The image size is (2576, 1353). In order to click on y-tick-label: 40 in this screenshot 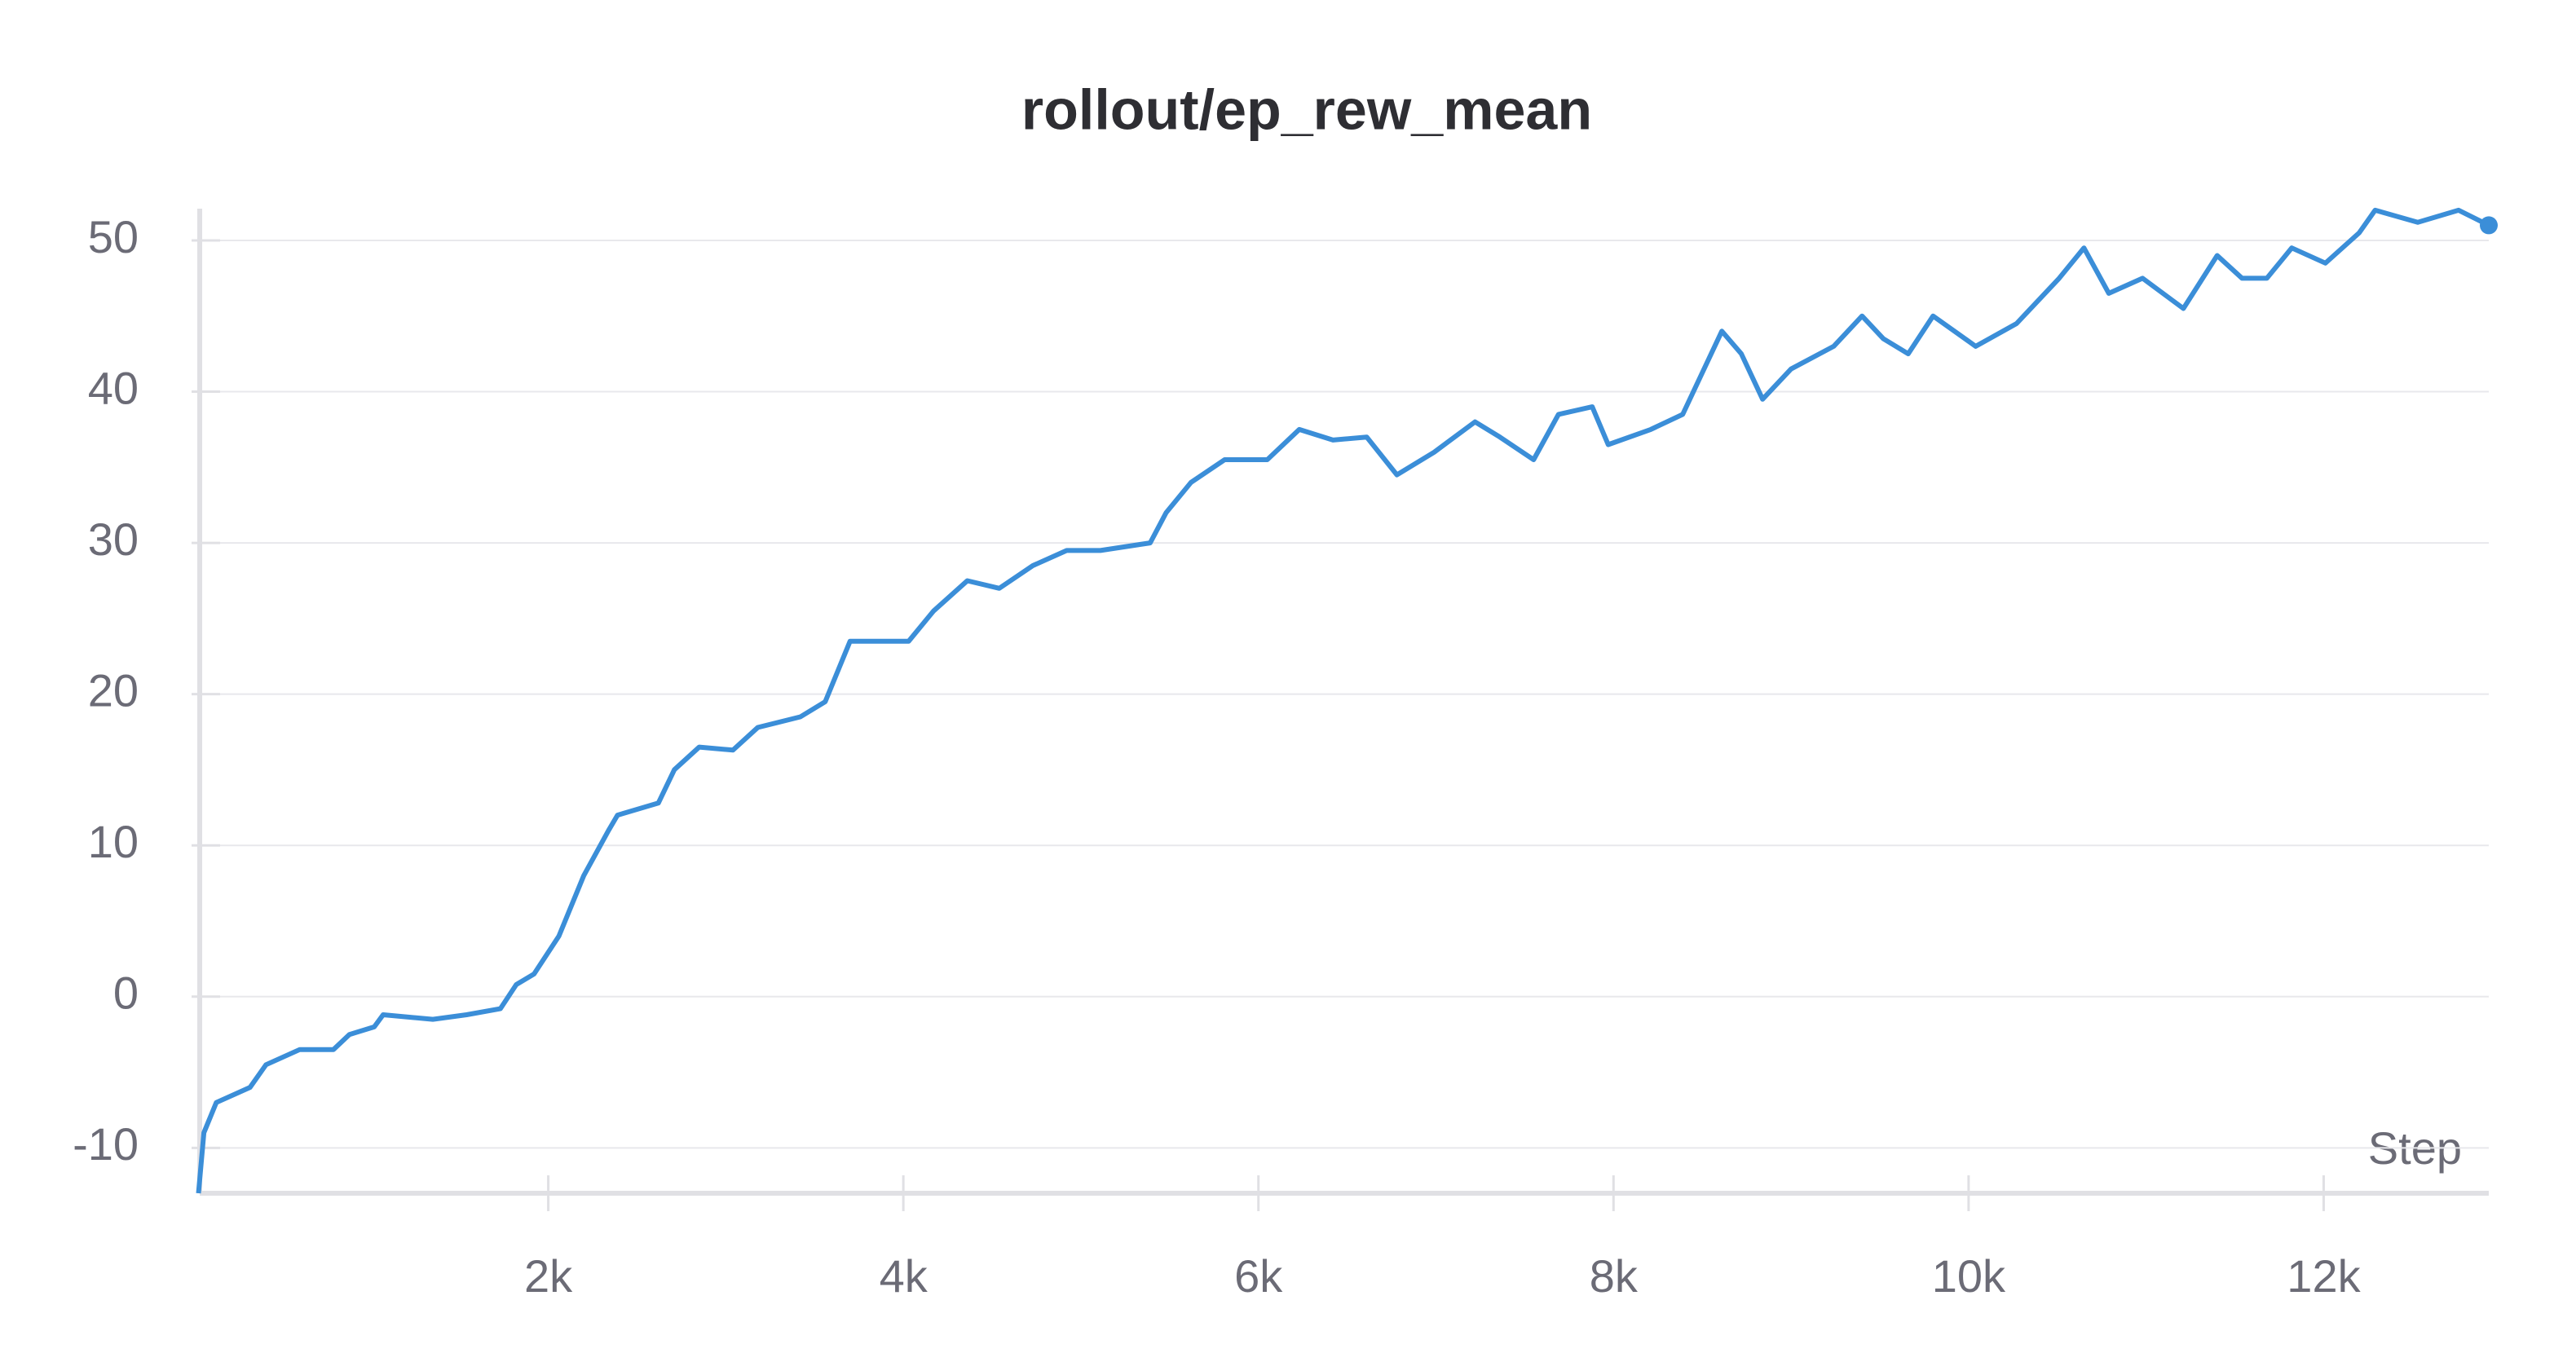, I will do `click(113, 387)`.